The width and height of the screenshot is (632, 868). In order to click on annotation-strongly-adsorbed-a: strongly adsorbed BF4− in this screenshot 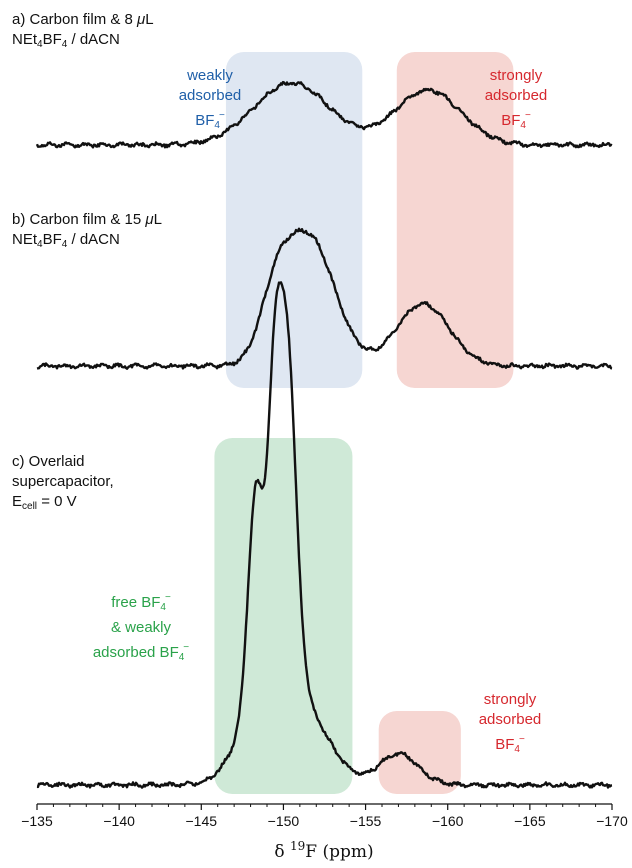, I will do `click(516, 99)`.